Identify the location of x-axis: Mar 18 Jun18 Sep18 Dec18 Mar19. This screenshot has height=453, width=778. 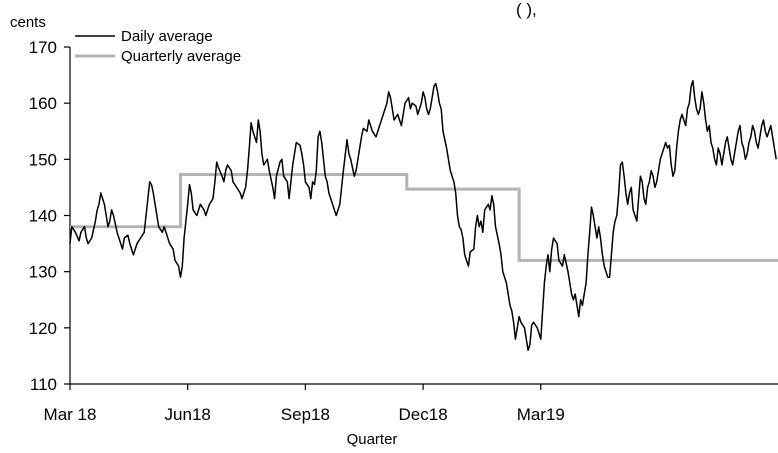
(411, 403).